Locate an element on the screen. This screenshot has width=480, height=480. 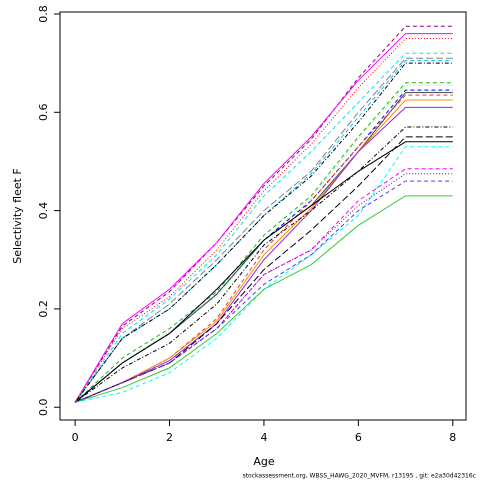
x-tick-label: 2 is located at coordinates (169, 437).